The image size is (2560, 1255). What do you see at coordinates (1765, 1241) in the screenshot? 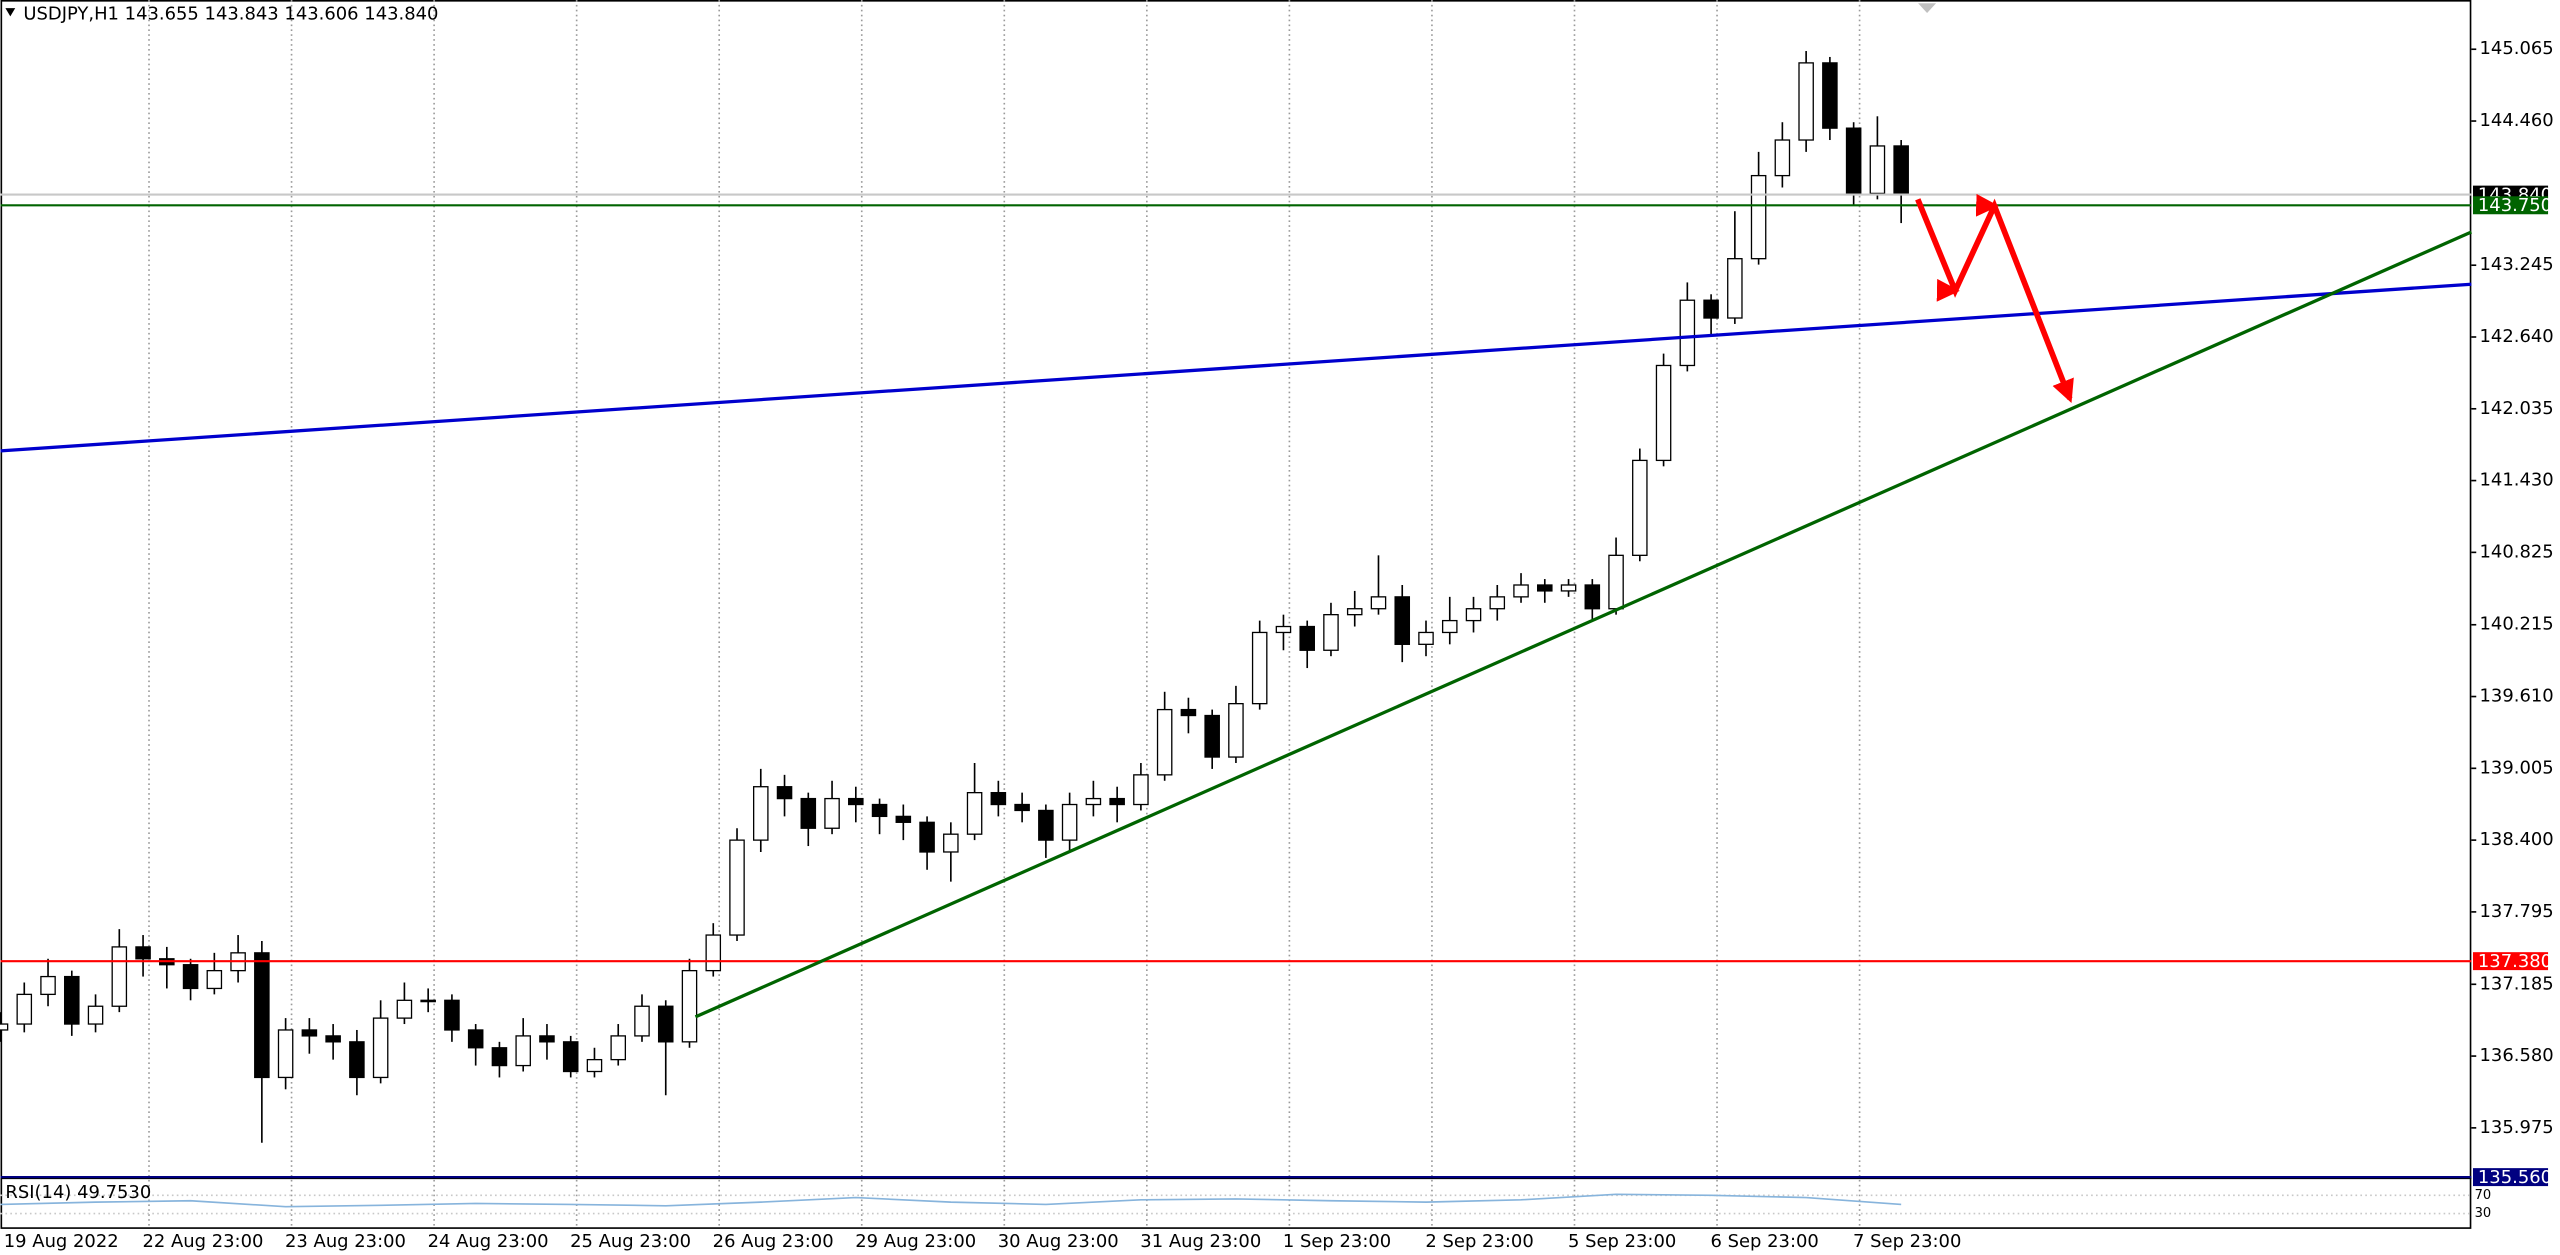
I see `x-tick-label: 6 Sep 23:00` at bounding box center [1765, 1241].